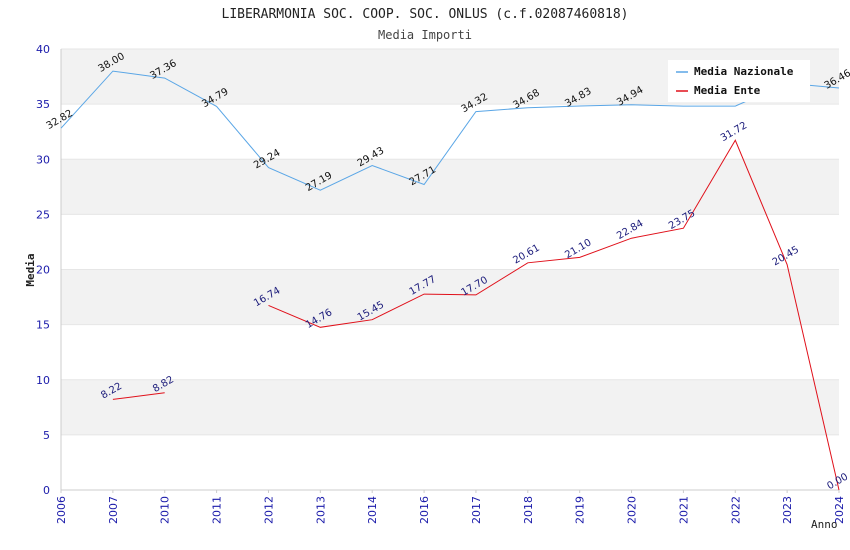  Describe the element at coordinates (43, 325) in the screenshot. I see `y-tick-label: 15` at that location.